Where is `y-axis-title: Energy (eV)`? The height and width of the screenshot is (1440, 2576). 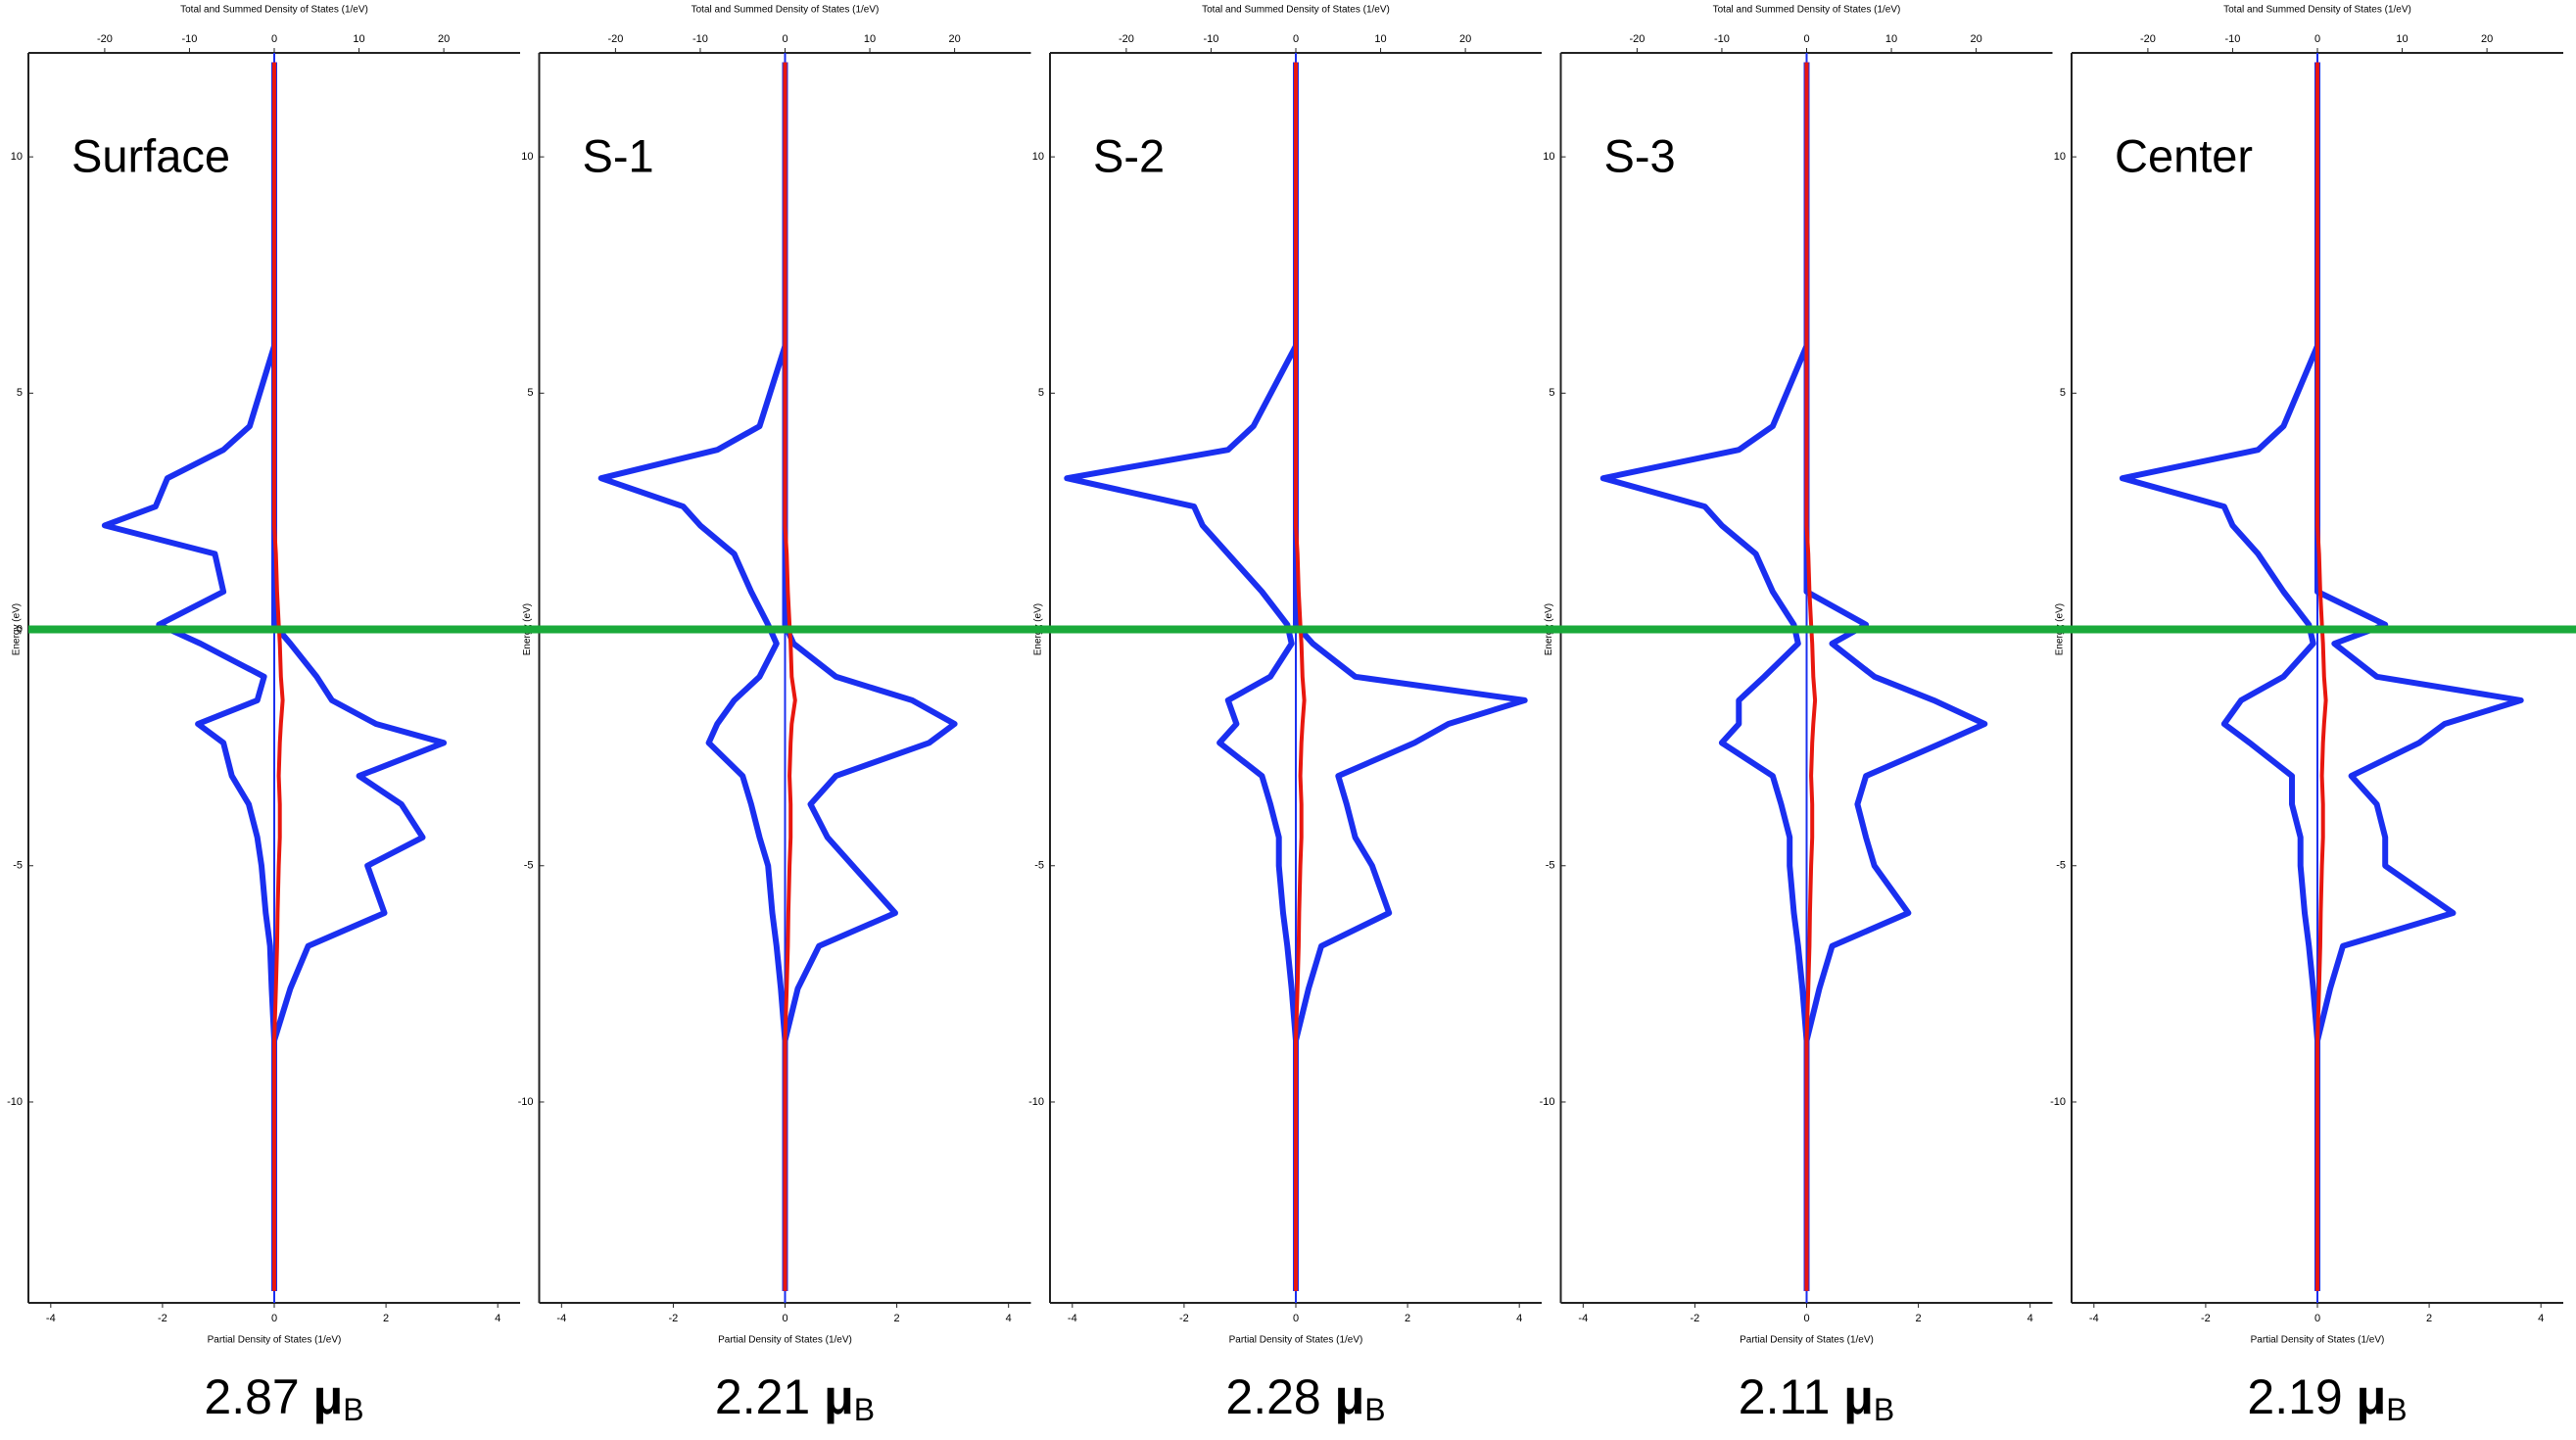
y-axis-title: Energy (eV) is located at coordinates (17, 629).